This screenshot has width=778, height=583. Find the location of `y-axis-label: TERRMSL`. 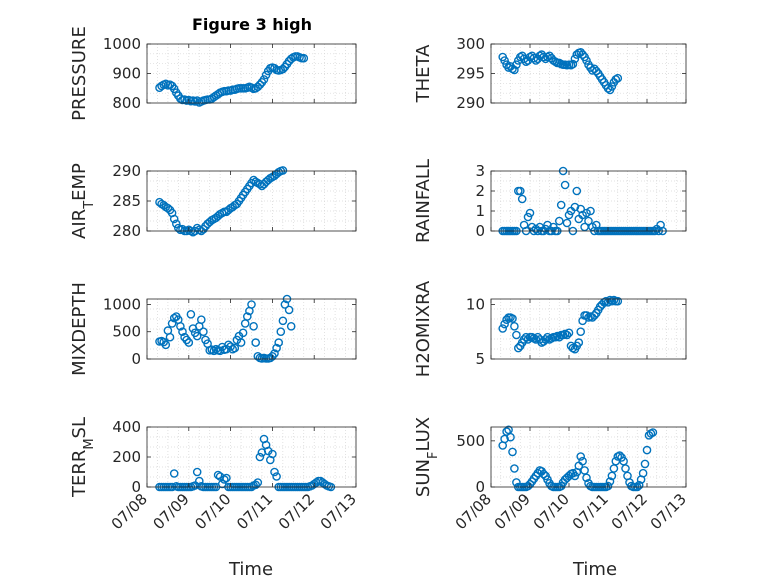

y-axis-label: TERRMSL is located at coordinates (83, 457).